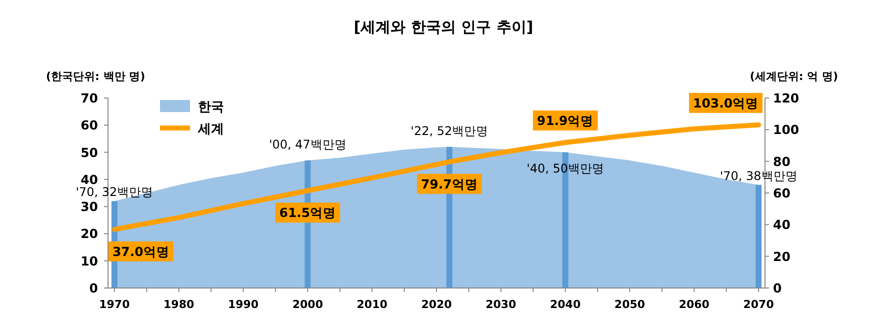 The width and height of the screenshot is (887, 333). I want to click on x-tick-label: 1980, so click(179, 304).